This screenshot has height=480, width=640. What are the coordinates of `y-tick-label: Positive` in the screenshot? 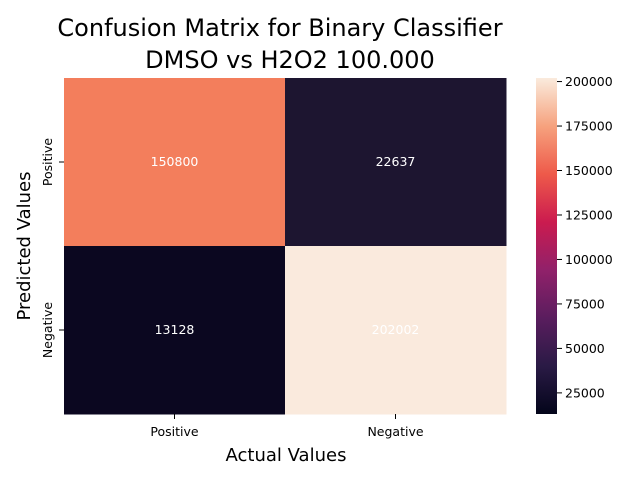 It's located at (47, 162).